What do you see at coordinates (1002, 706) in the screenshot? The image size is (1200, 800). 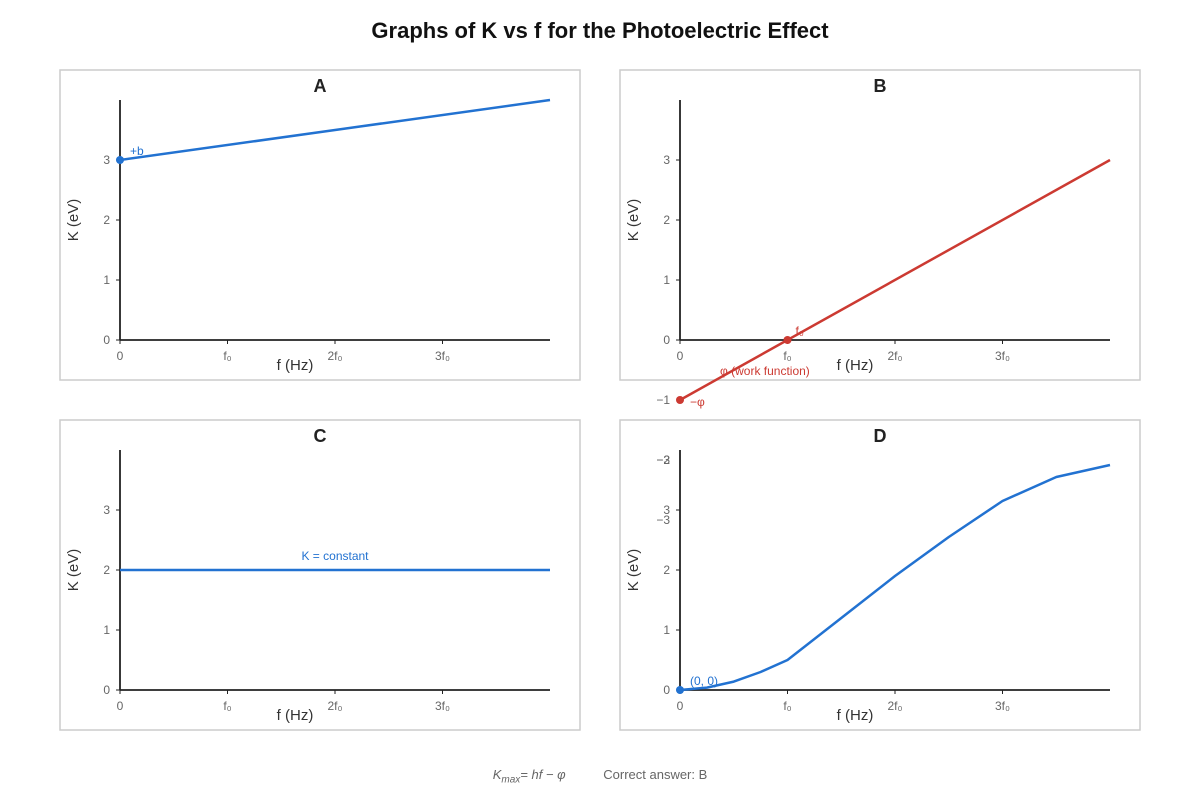 I see `chart-d-x-tick-label: 3f₀` at bounding box center [1002, 706].